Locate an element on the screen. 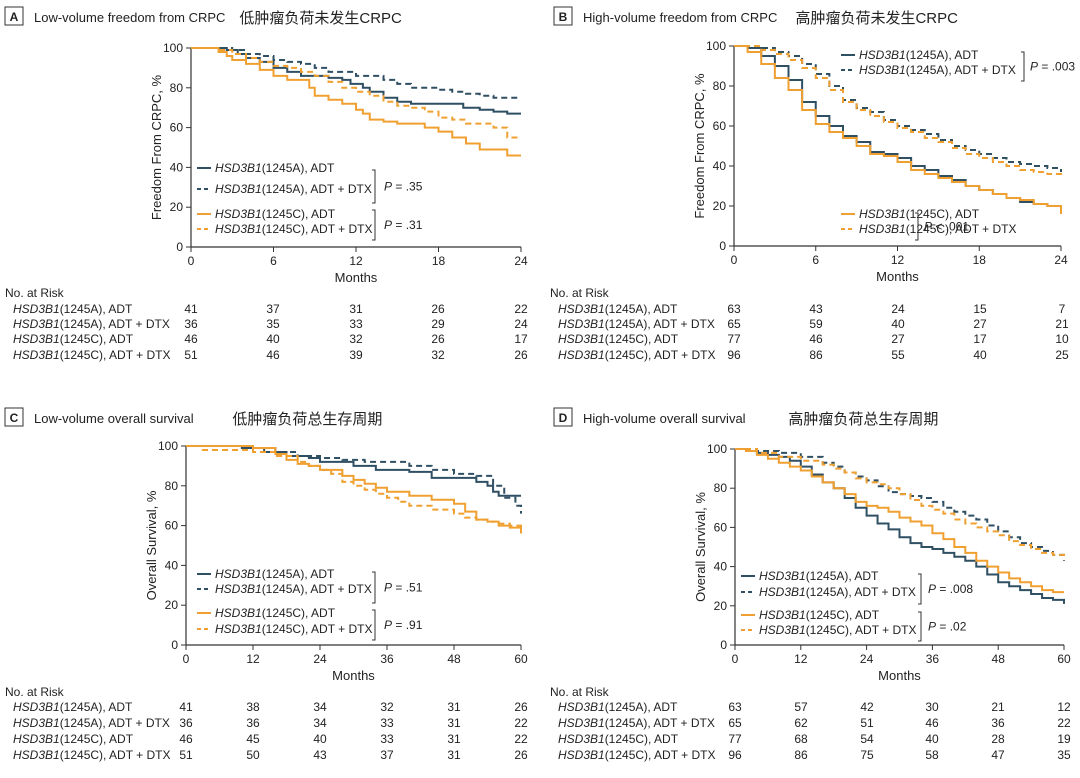 The height and width of the screenshot is (778, 1080). panel-letter: A is located at coordinates (14, 17).